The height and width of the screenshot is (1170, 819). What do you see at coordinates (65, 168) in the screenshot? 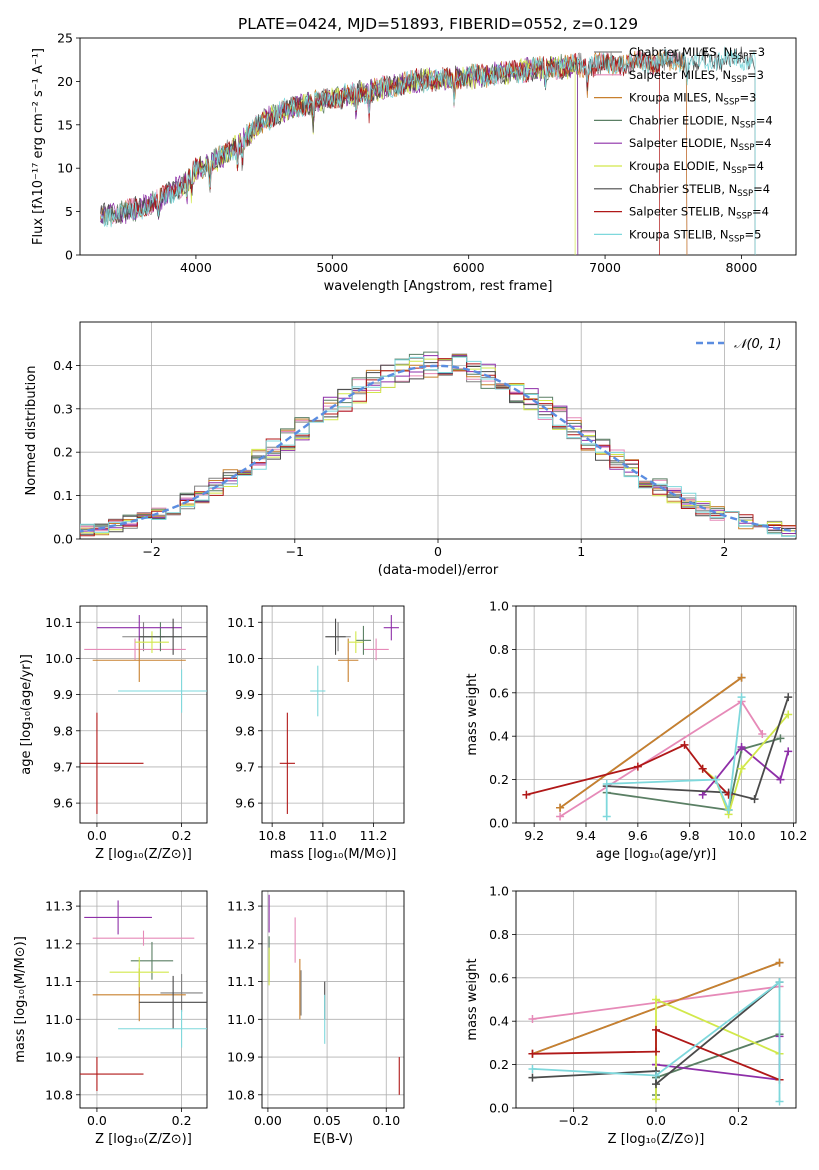
I see `y-tick-label: 10` at bounding box center [65, 168].